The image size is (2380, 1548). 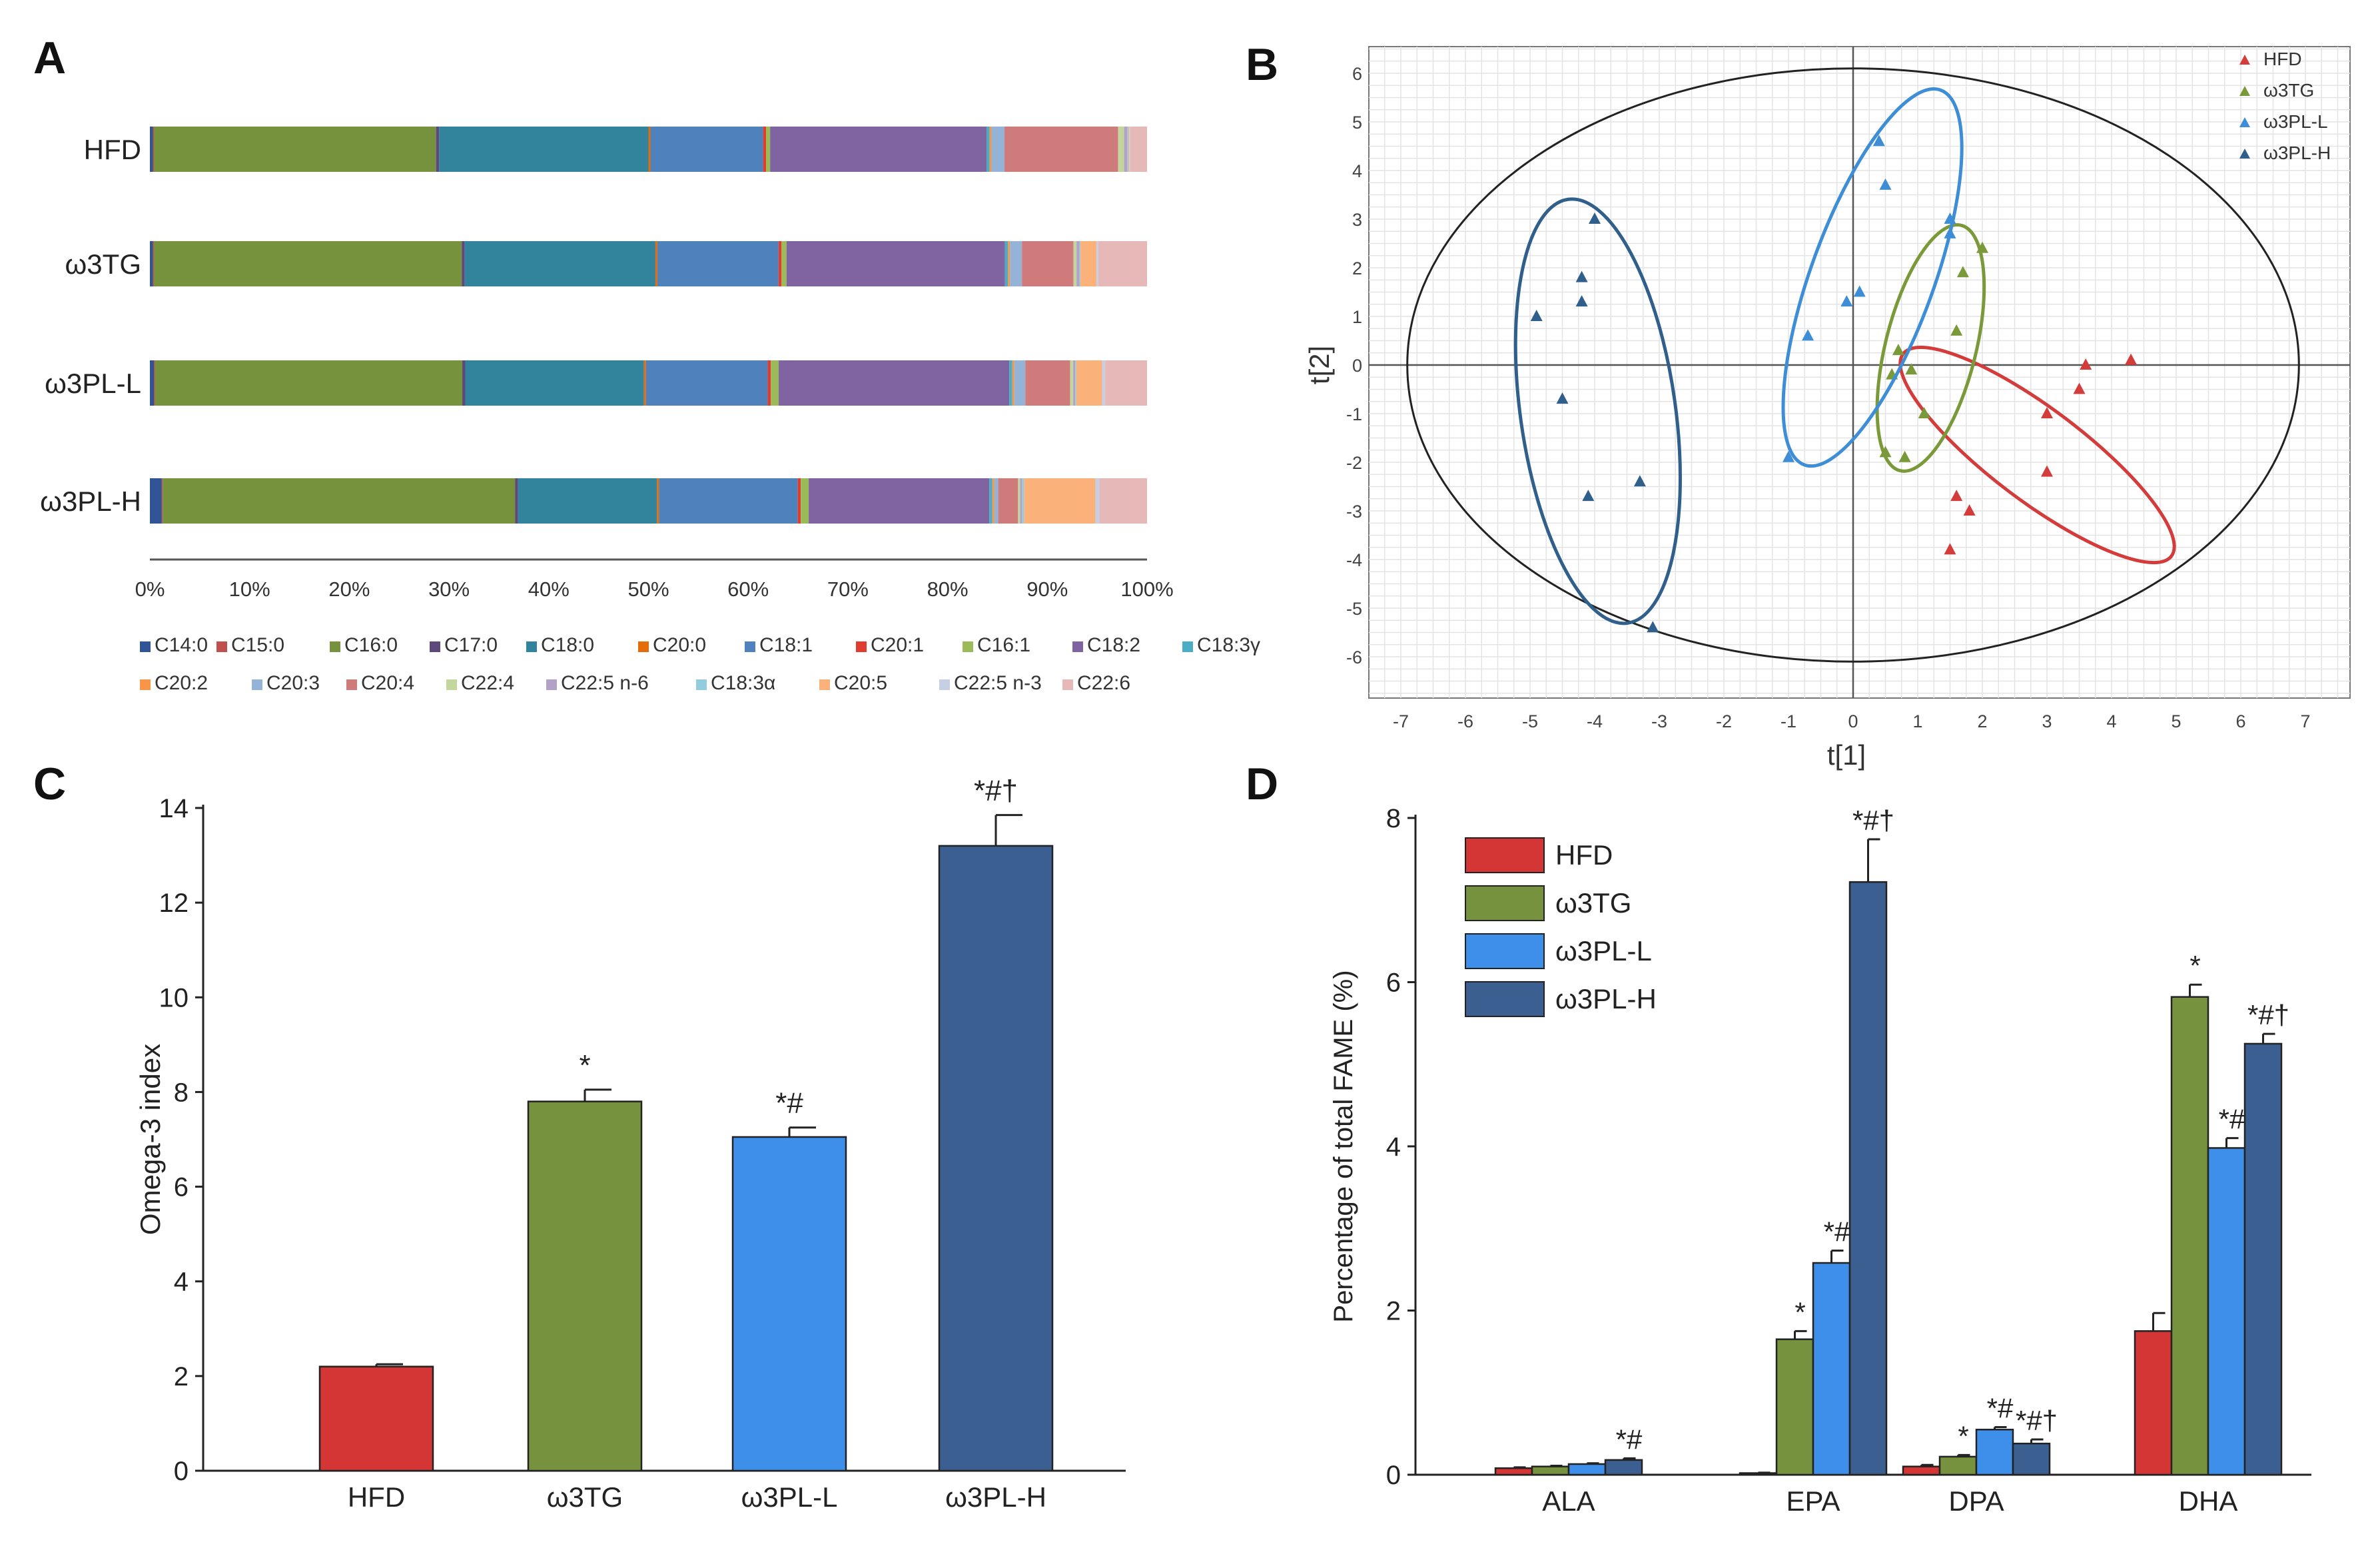 What do you see at coordinates (1917, 721) in the screenshot?
I see `x-tick-label: 1` at bounding box center [1917, 721].